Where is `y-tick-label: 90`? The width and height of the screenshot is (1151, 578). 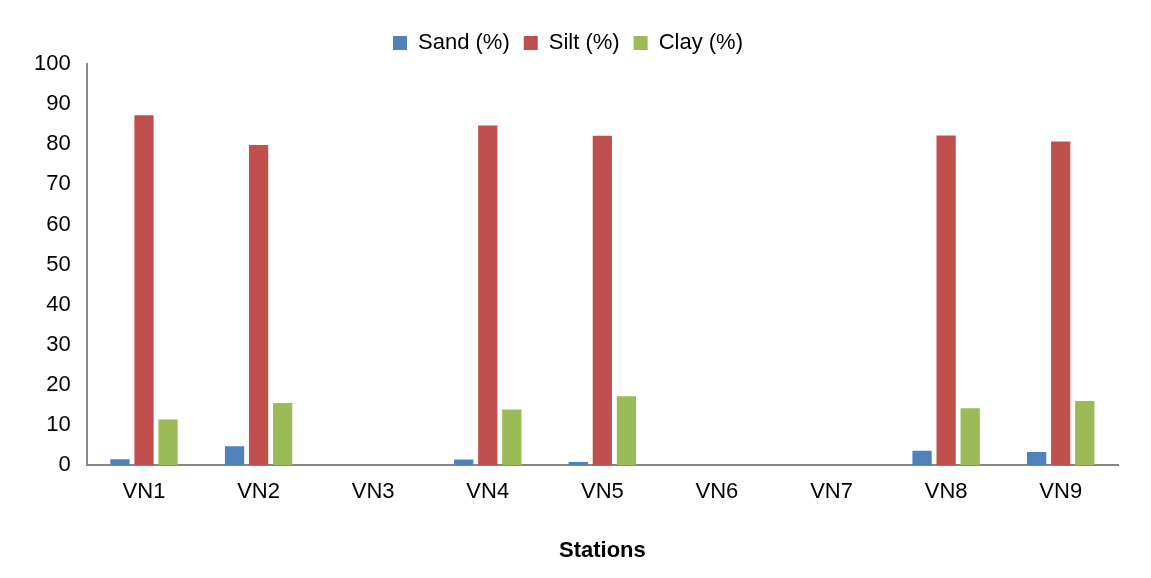
y-tick-label: 90 is located at coordinates (58, 103).